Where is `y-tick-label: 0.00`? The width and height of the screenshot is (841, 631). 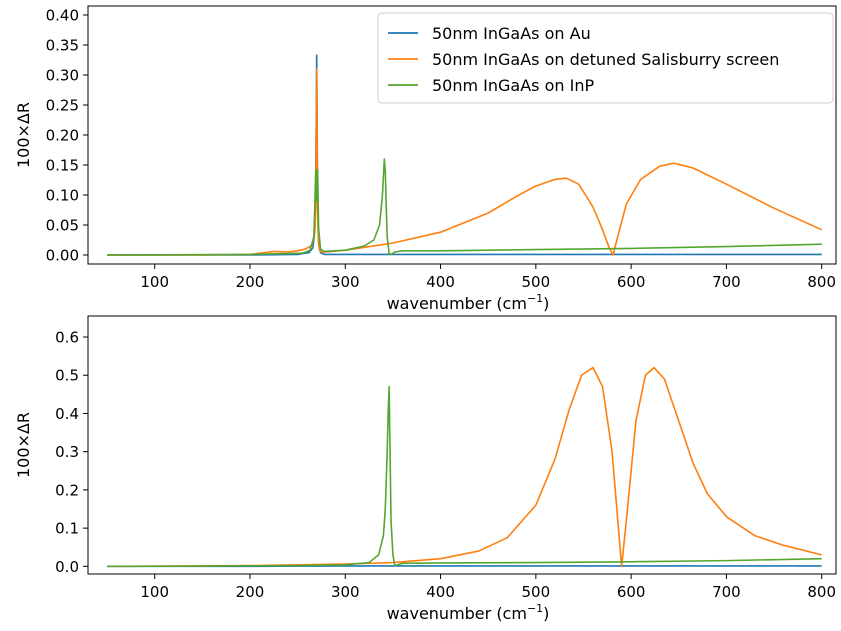 y-tick-label: 0.00 is located at coordinates (62, 256).